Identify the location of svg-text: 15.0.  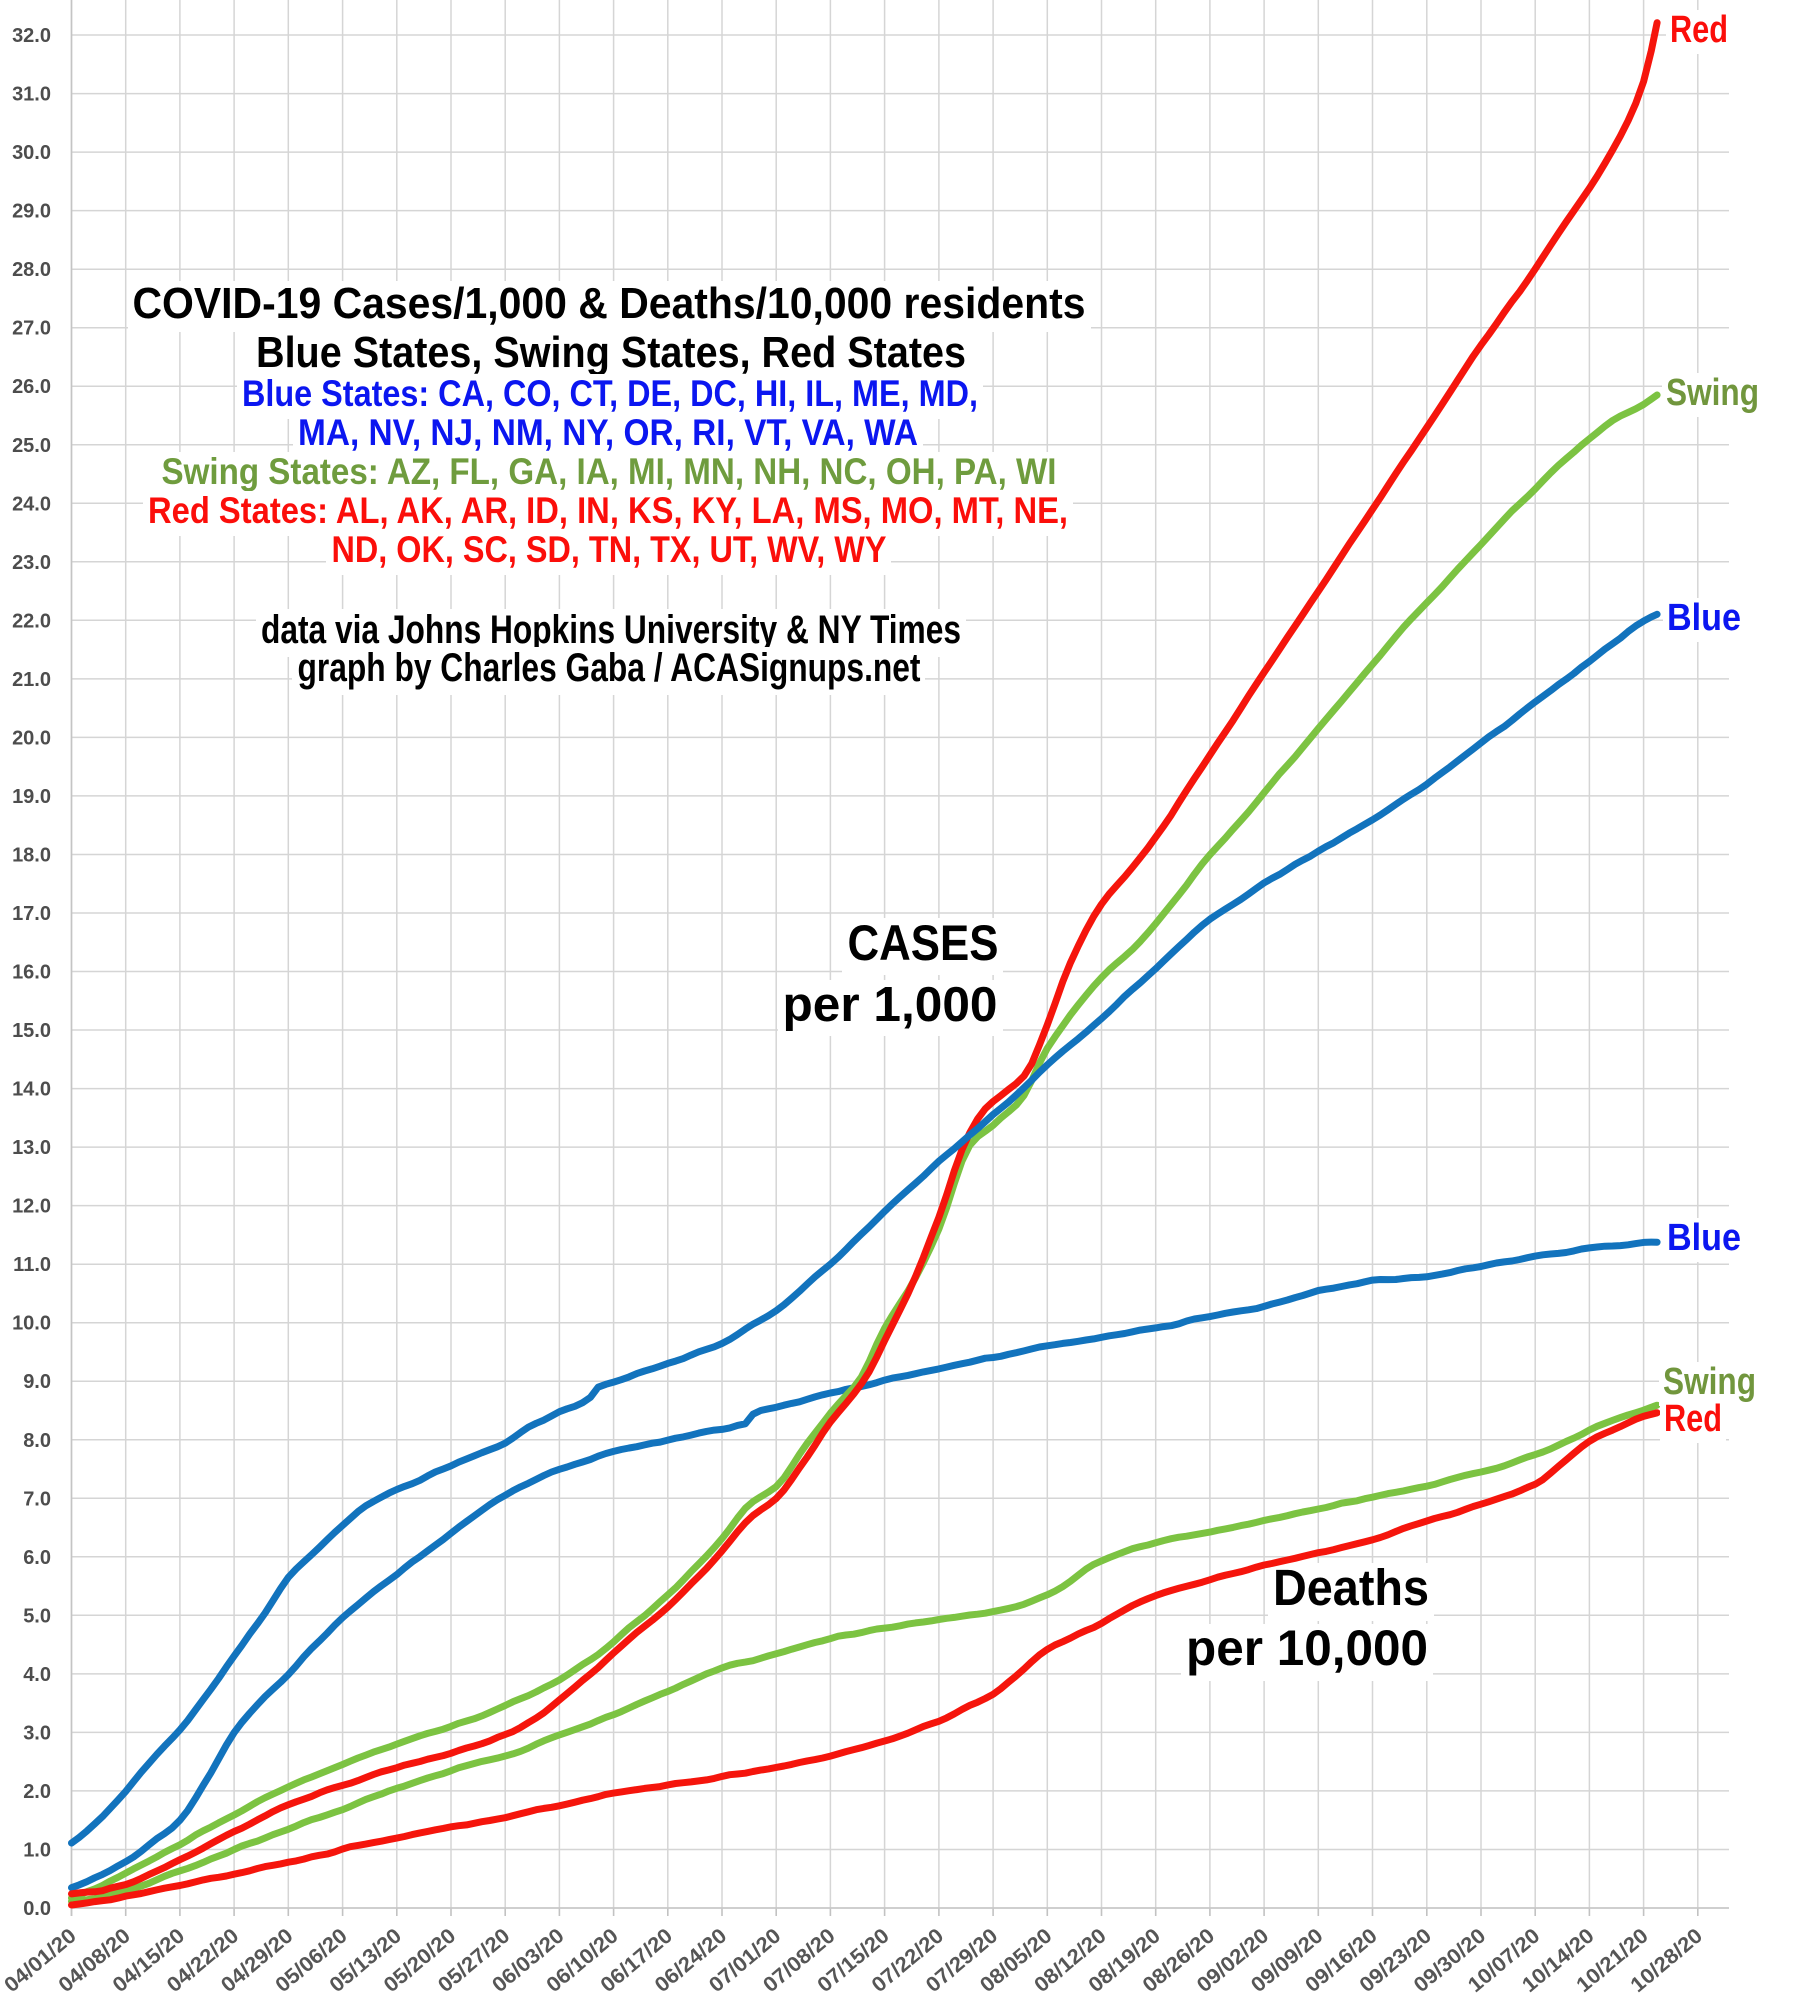
(31, 1031).